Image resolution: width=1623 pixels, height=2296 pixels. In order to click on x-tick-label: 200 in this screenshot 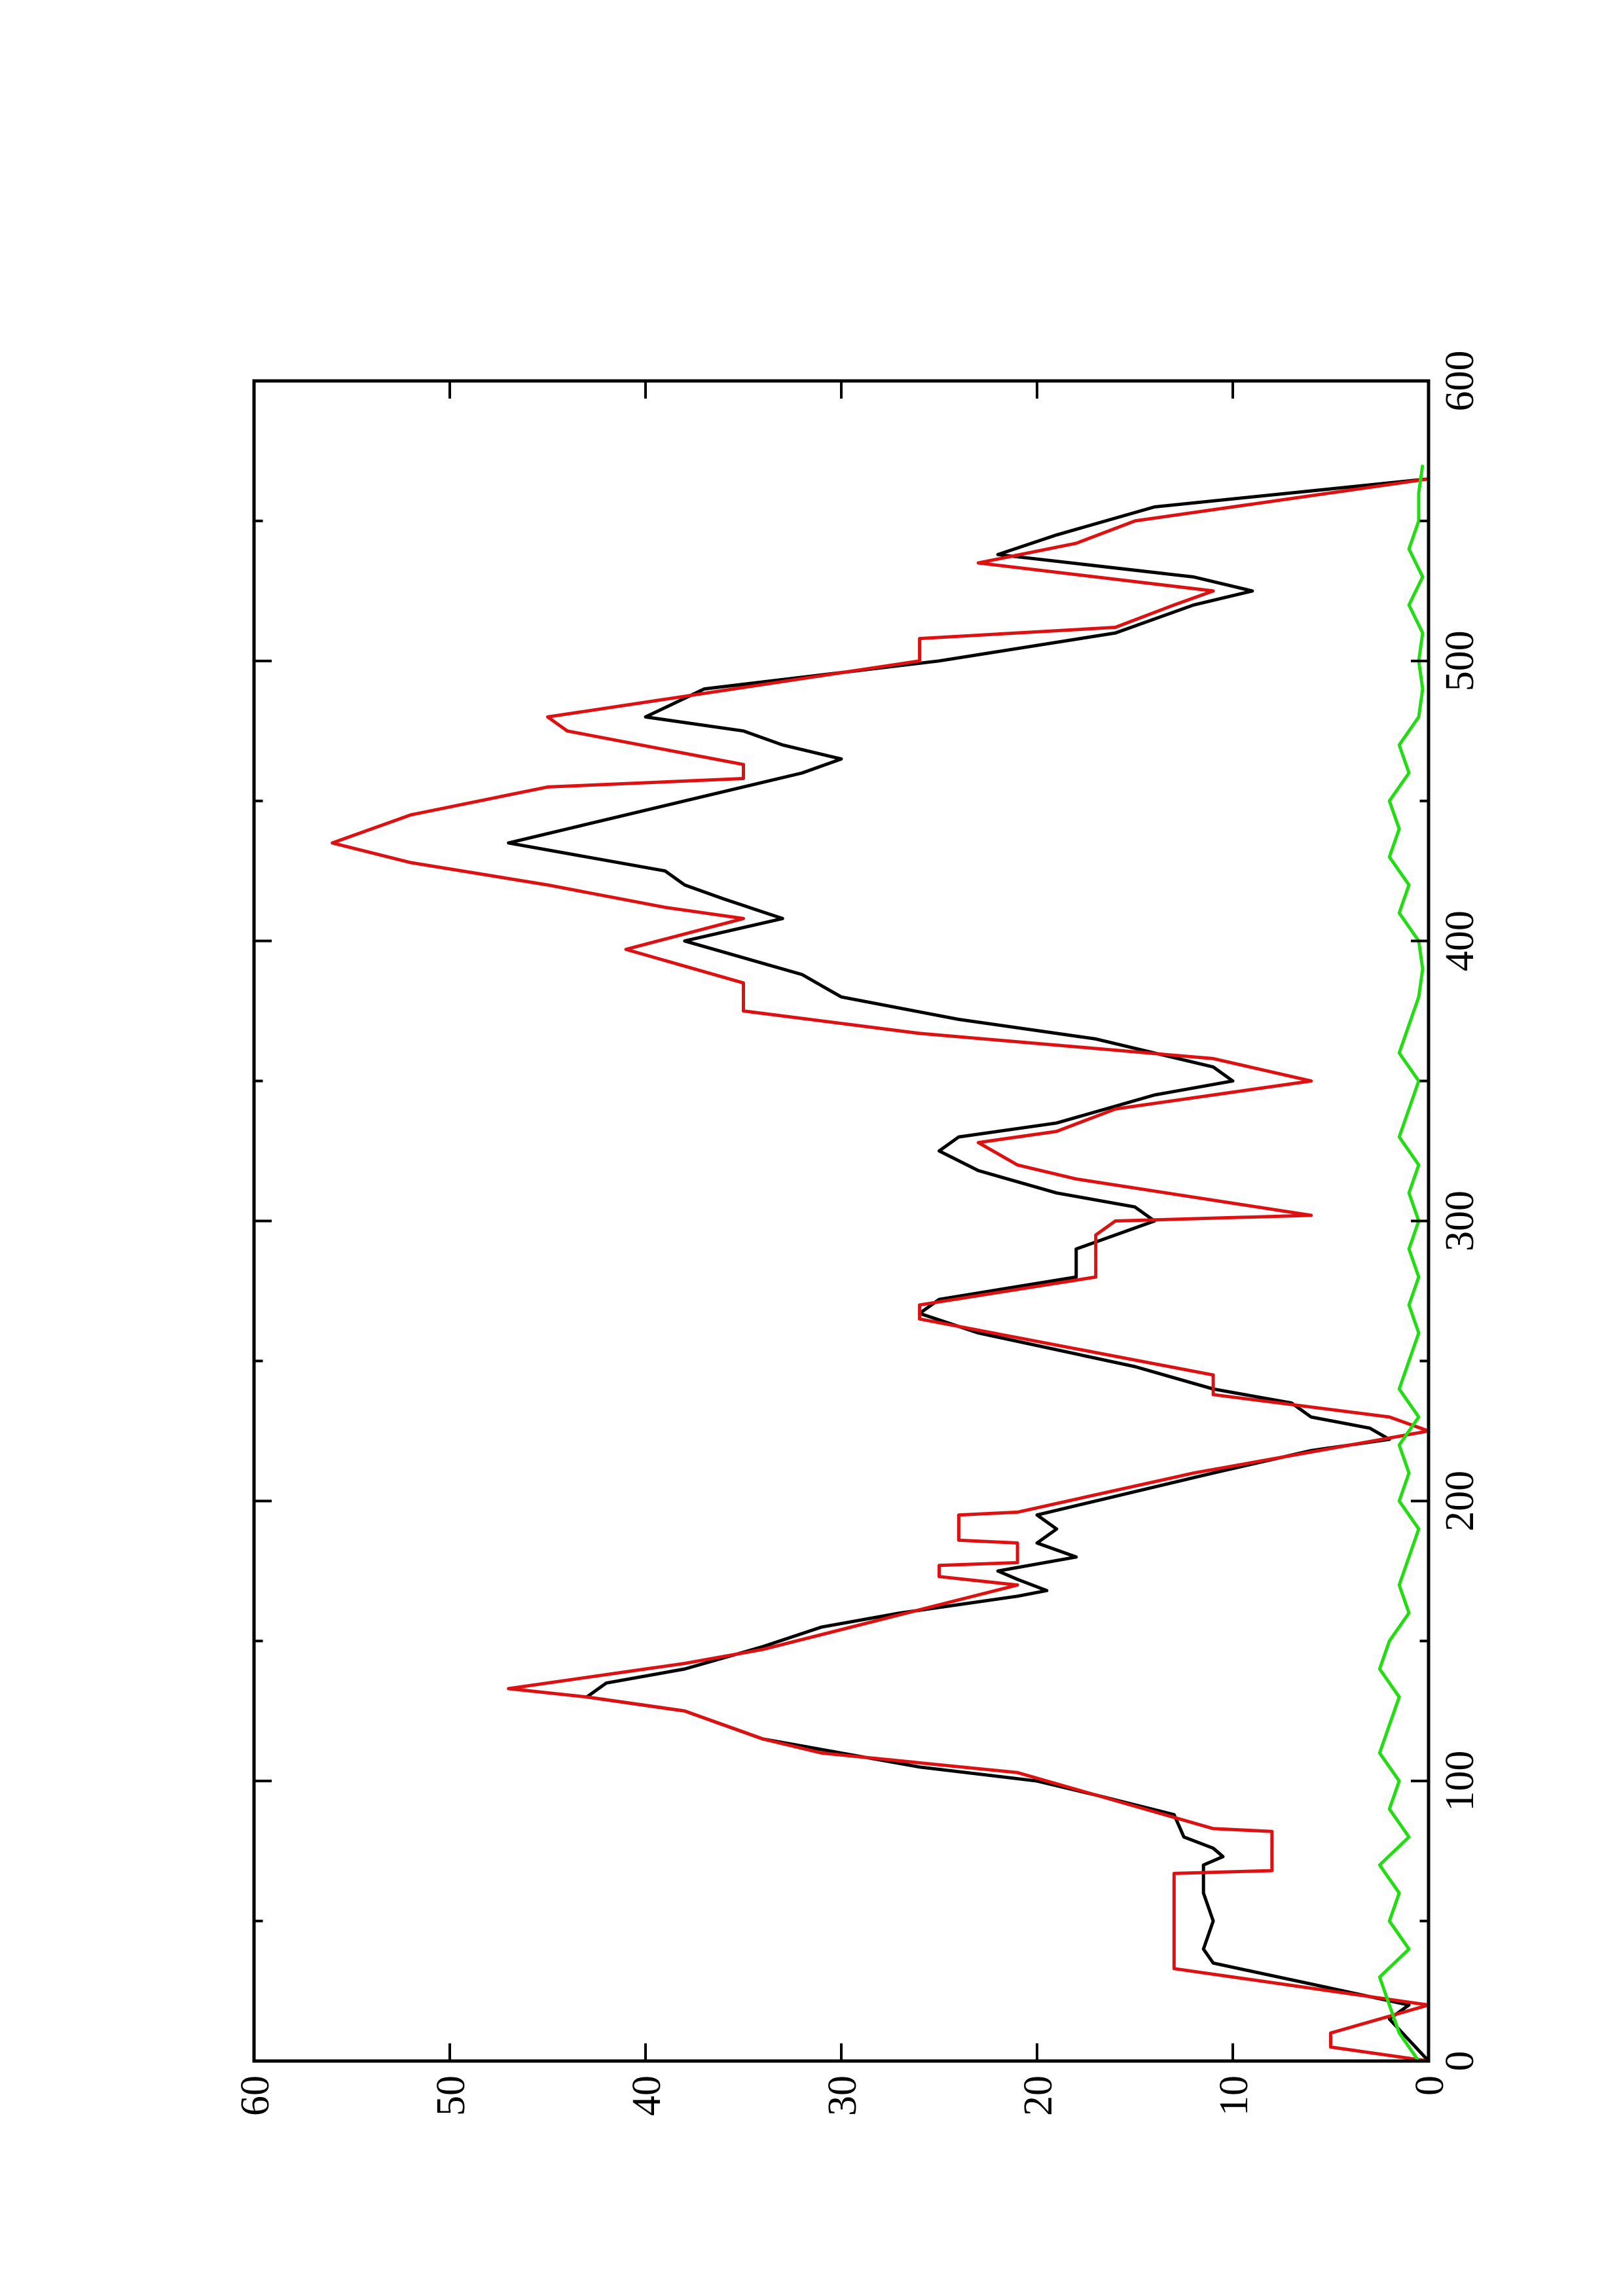, I will do `click(1460, 1501)`.